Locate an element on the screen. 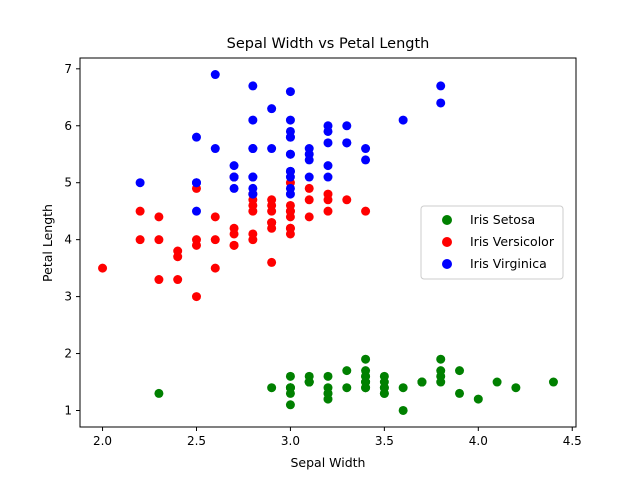  y-axis-label: Petal Length is located at coordinates (47, 243).